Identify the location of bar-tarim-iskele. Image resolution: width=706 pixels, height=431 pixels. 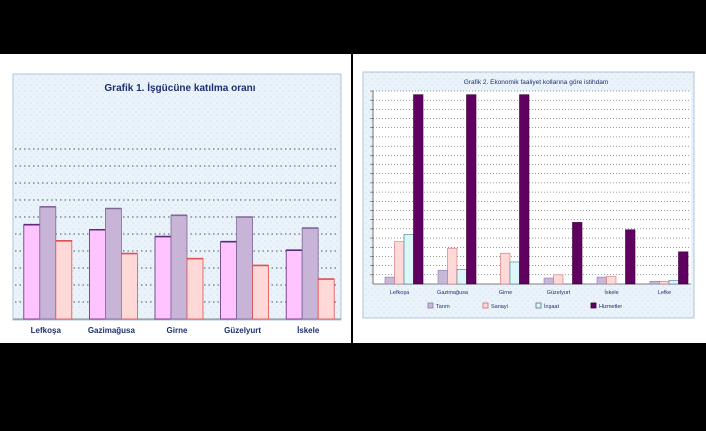
(601, 280).